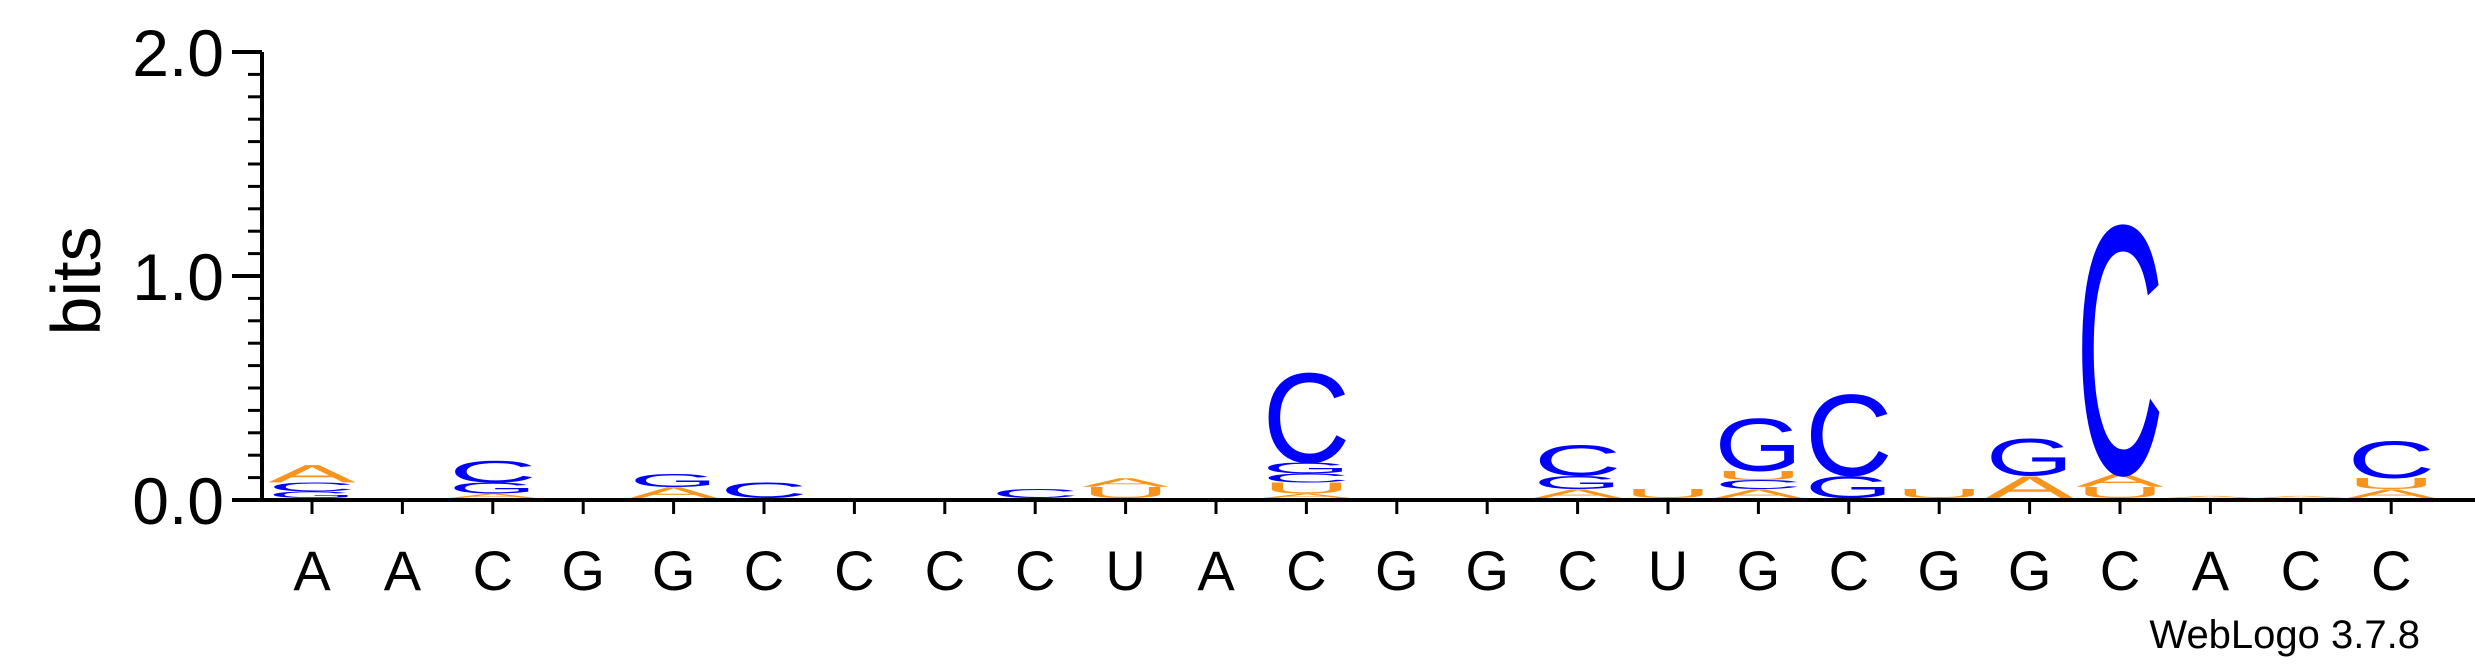 The height and width of the screenshot is (667, 2475). I want to click on weblogo-credit: WebLogo 3.7.8, so click(2284, 635).